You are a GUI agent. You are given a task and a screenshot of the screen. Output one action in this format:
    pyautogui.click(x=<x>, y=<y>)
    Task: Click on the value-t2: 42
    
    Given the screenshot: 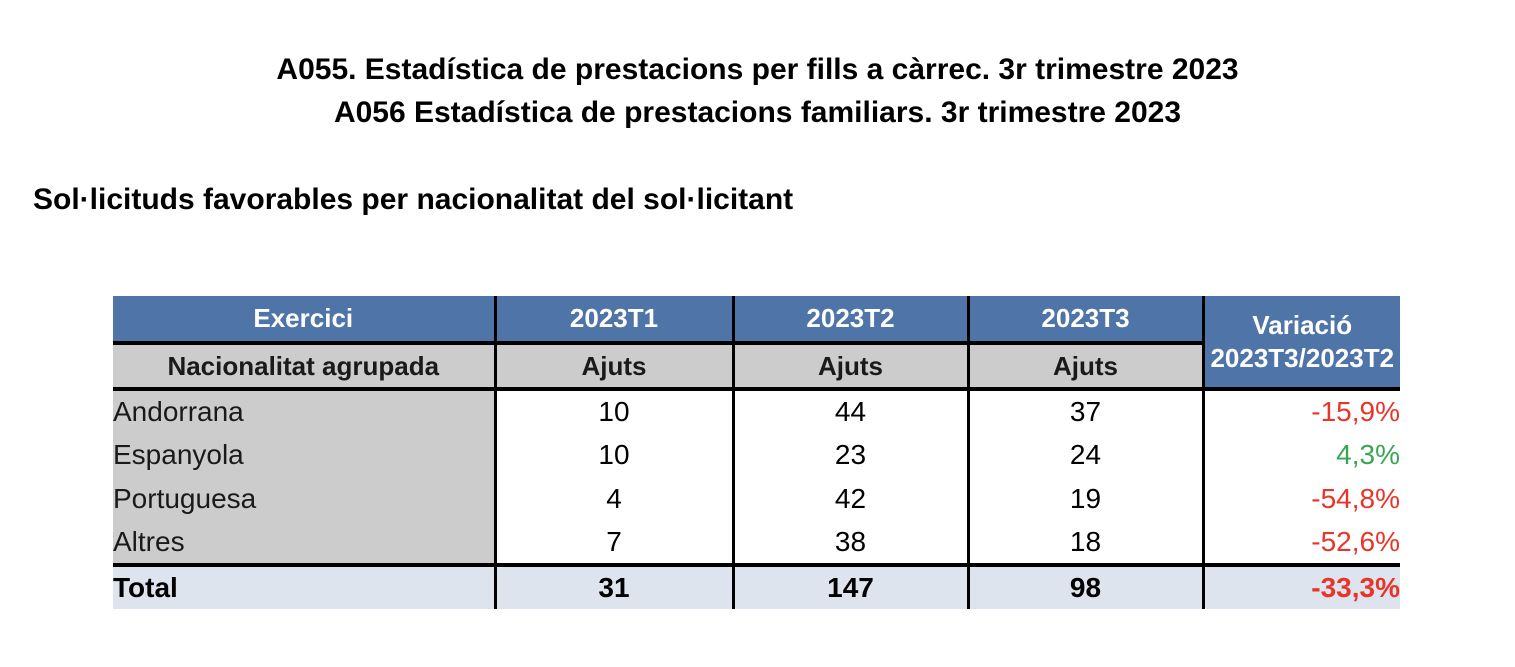 What is the action you would take?
    pyautogui.click(x=849, y=499)
    